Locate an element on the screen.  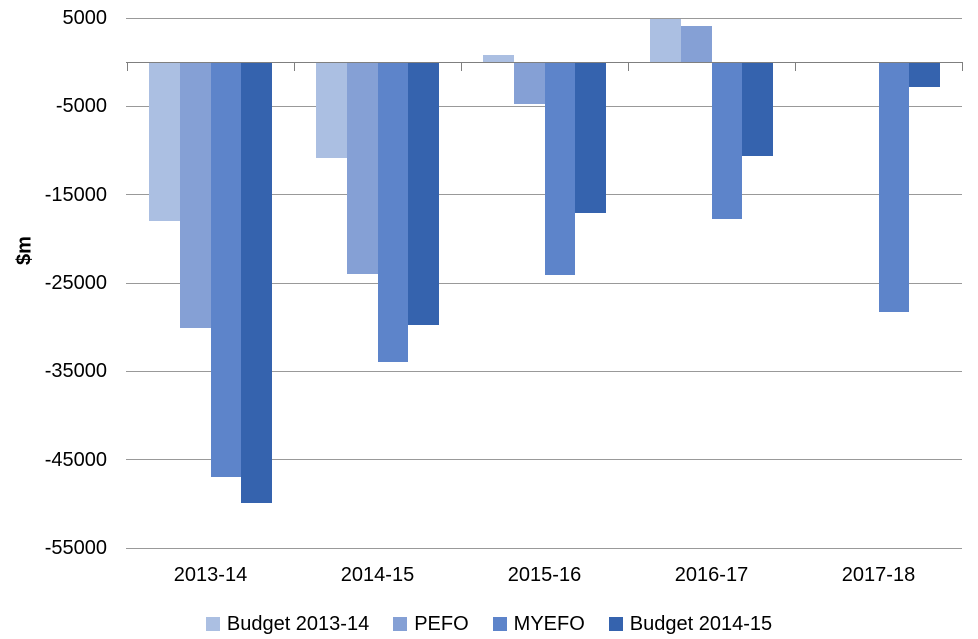
x-category-label: 2014-15 is located at coordinates (377, 575).